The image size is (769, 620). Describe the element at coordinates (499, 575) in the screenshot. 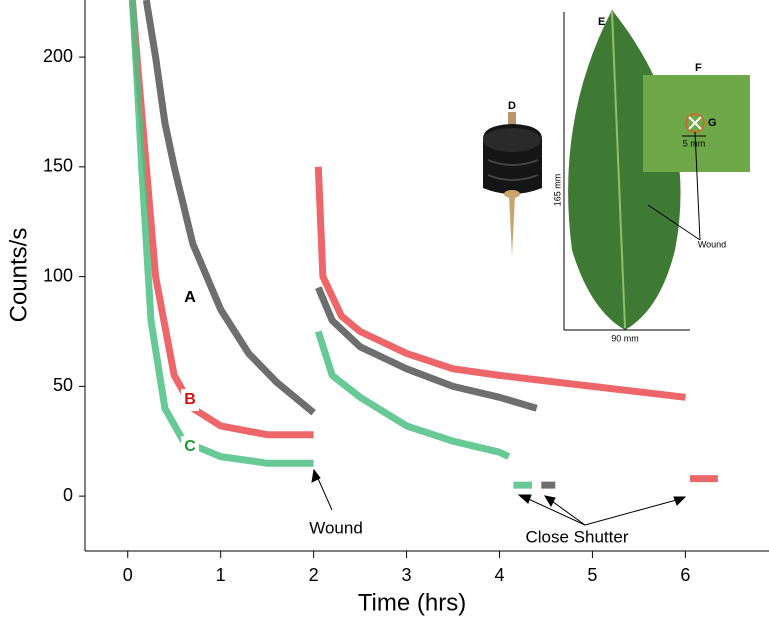

I see `x-tick-label: 4` at that location.